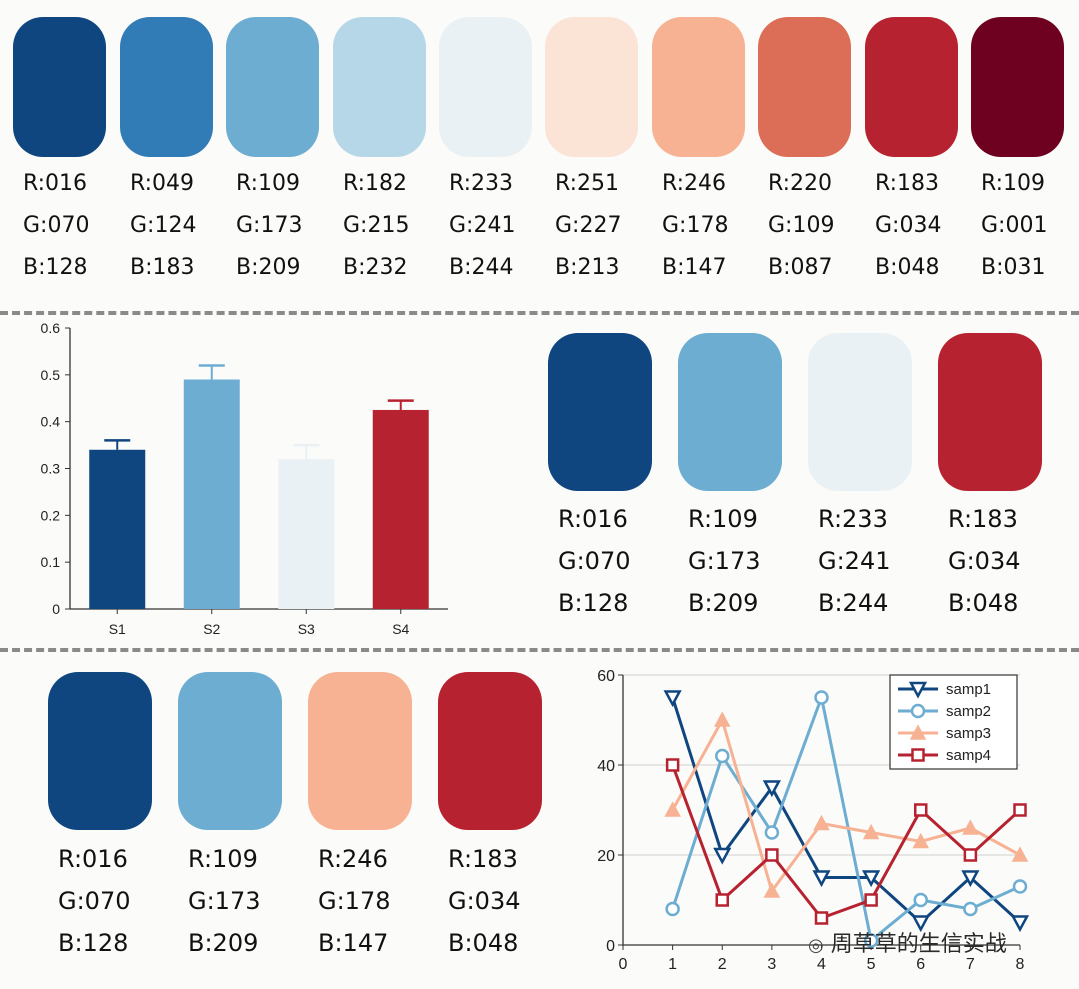 The width and height of the screenshot is (1079, 989). Describe the element at coordinates (354, 901) in the screenshot. I see `rgb-green-label: G:178` at that location.